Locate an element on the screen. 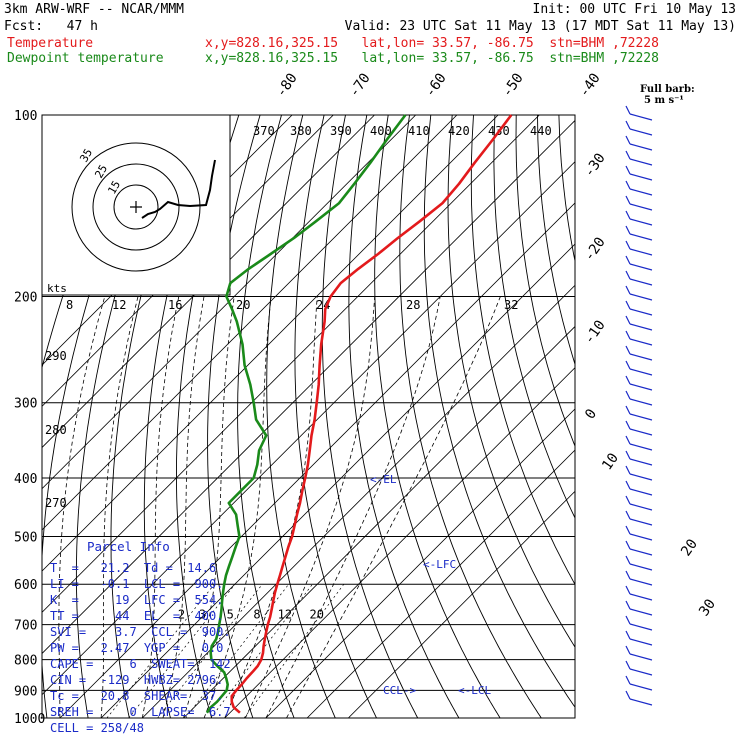 The width and height of the screenshot is (740, 740). mixing-ratio-label: 8 is located at coordinates (256, 615).